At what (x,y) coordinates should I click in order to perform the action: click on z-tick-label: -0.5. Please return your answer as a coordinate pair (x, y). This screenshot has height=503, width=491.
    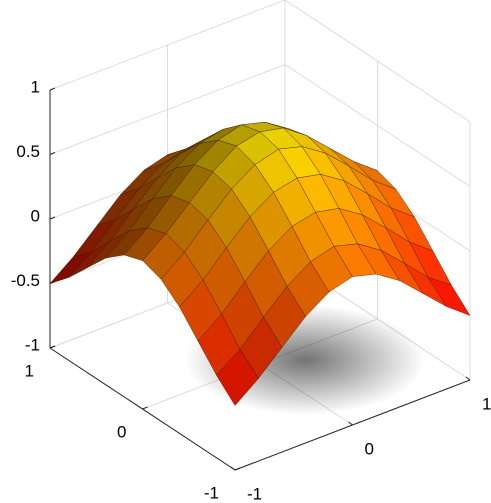
    Looking at the image, I should click on (25, 280).